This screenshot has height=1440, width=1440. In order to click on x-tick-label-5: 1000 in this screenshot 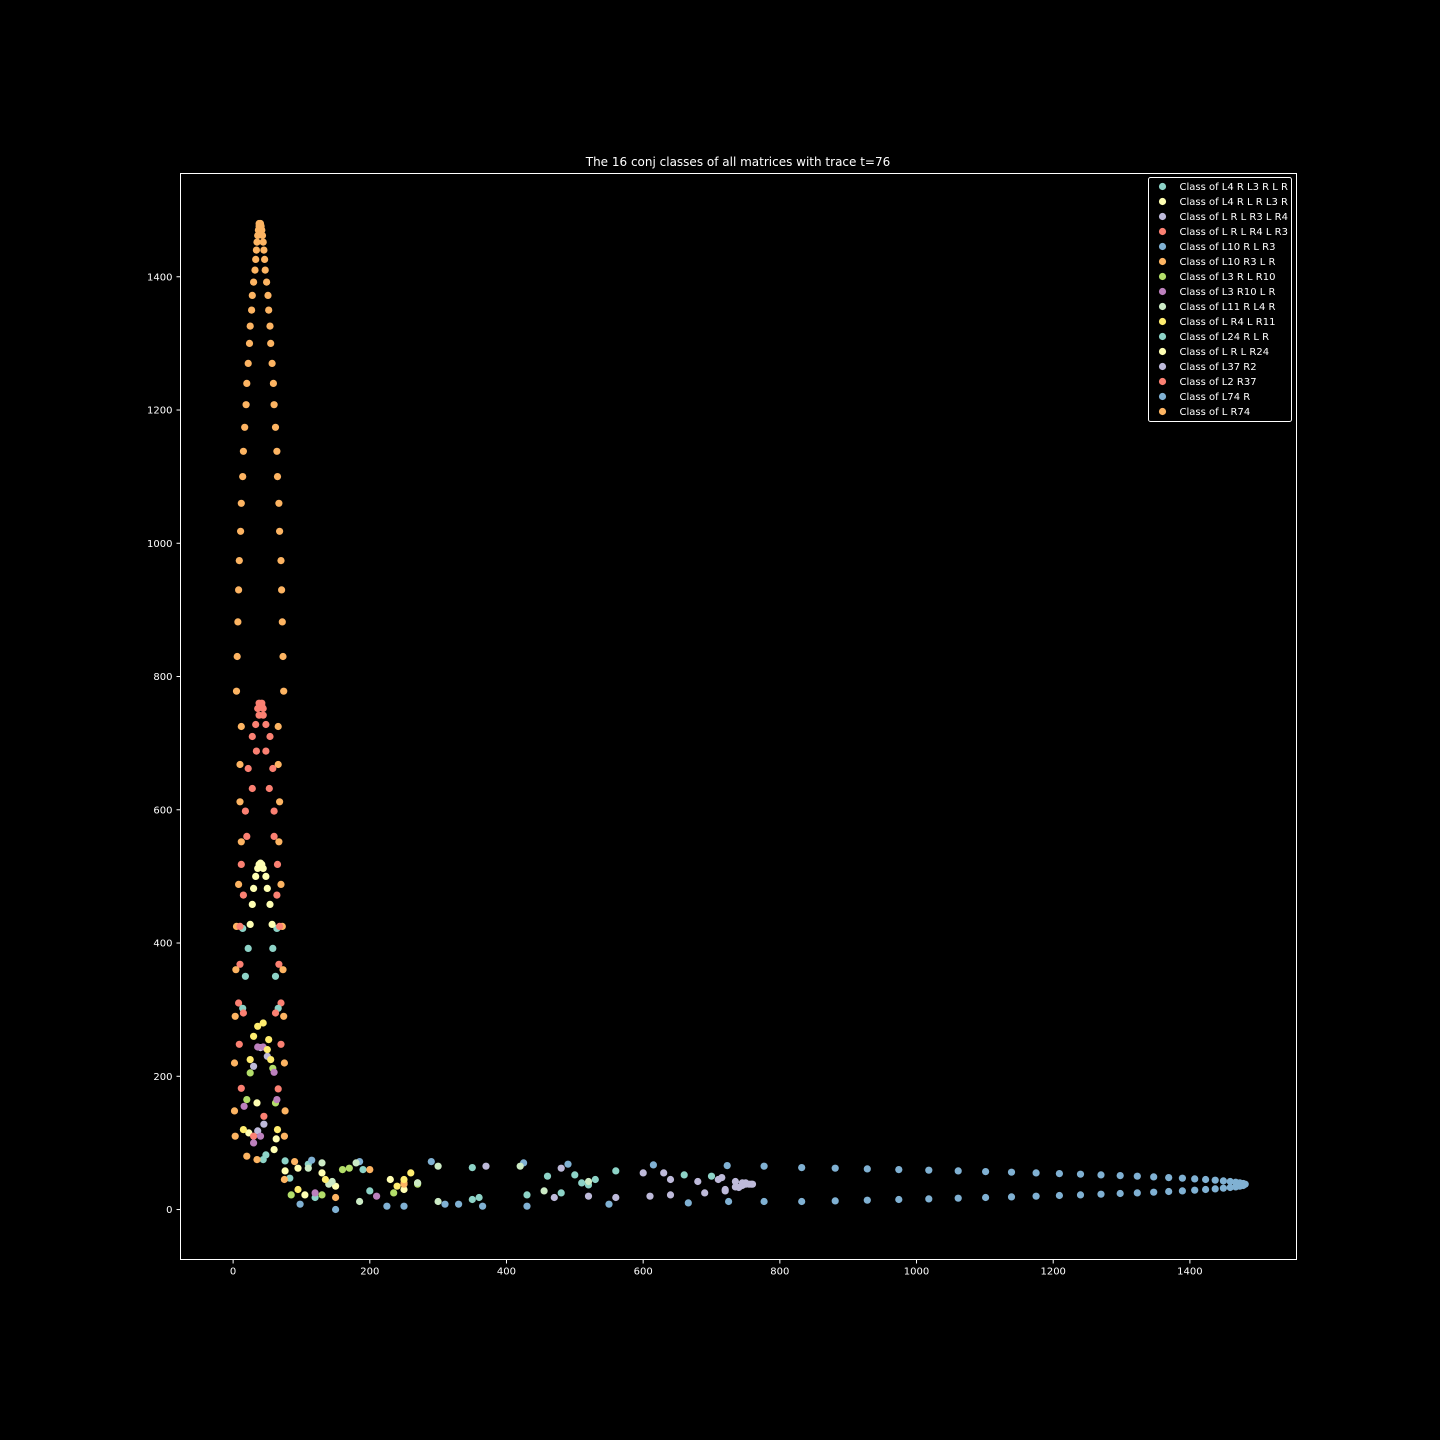, I will do `click(916, 1272)`.